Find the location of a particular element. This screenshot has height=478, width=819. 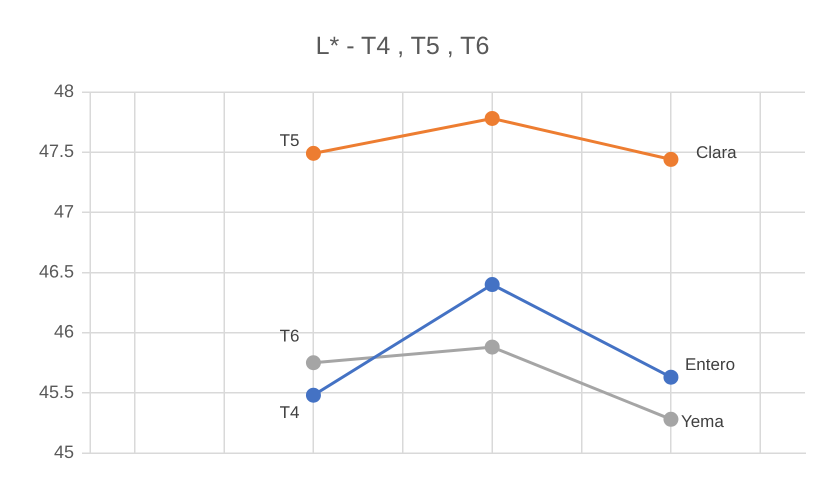

y-tick-label: 46.5 is located at coordinates (56, 271).